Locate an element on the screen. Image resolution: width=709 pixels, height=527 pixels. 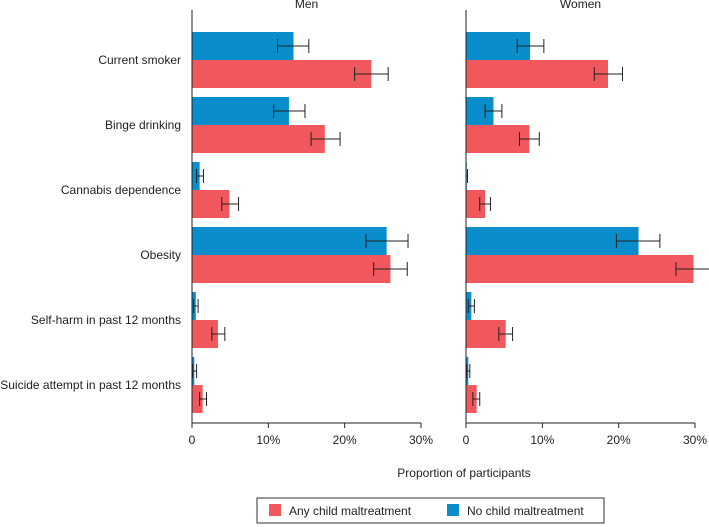
bar-women-binge-drinking-any-child-maltreatment is located at coordinates (498, 139).